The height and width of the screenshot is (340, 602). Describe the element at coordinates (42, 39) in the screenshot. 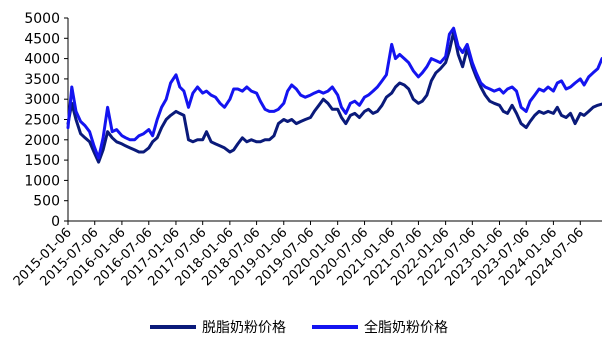

I see `y-tick-label: 4500` at that location.